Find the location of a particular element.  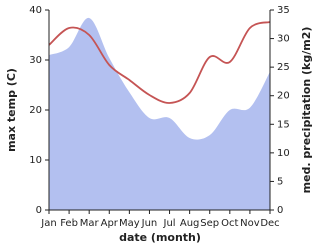

y2-tick-label: 5 is located at coordinates (280, 181).